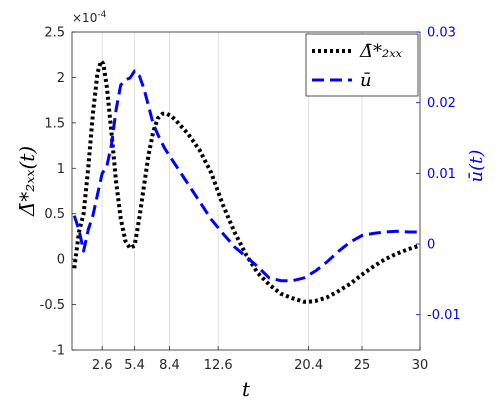  I want to click on left-y-tick-label: 0.5, so click(54, 214).